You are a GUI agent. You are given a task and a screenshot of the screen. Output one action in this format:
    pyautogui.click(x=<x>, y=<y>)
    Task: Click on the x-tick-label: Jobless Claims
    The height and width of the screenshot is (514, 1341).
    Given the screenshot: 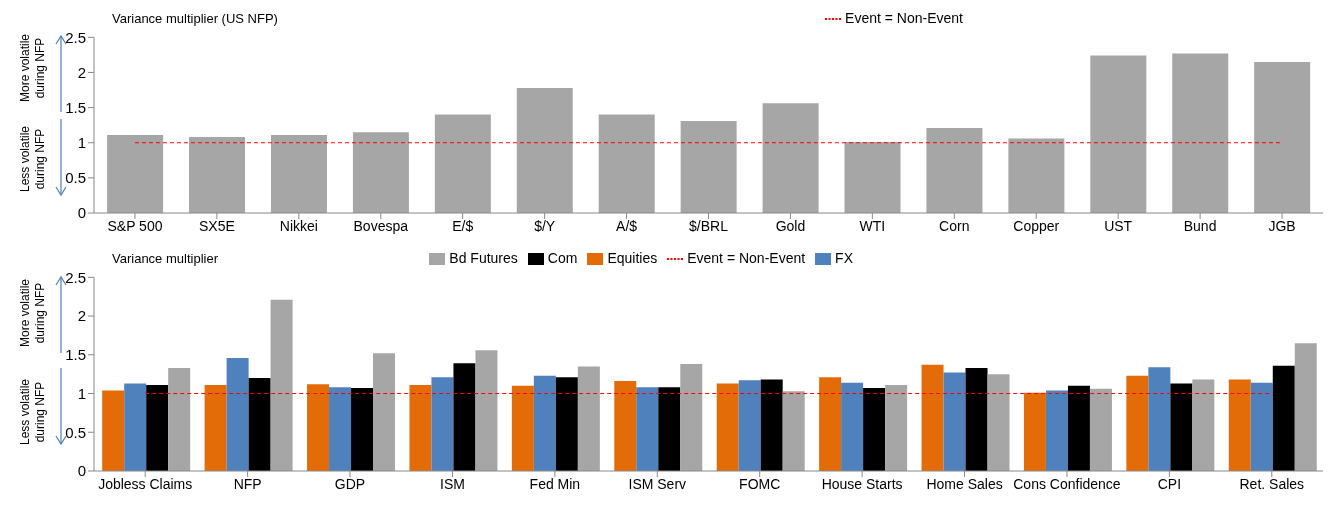 What is the action you would take?
    pyautogui.click(x=145, y=483)
    